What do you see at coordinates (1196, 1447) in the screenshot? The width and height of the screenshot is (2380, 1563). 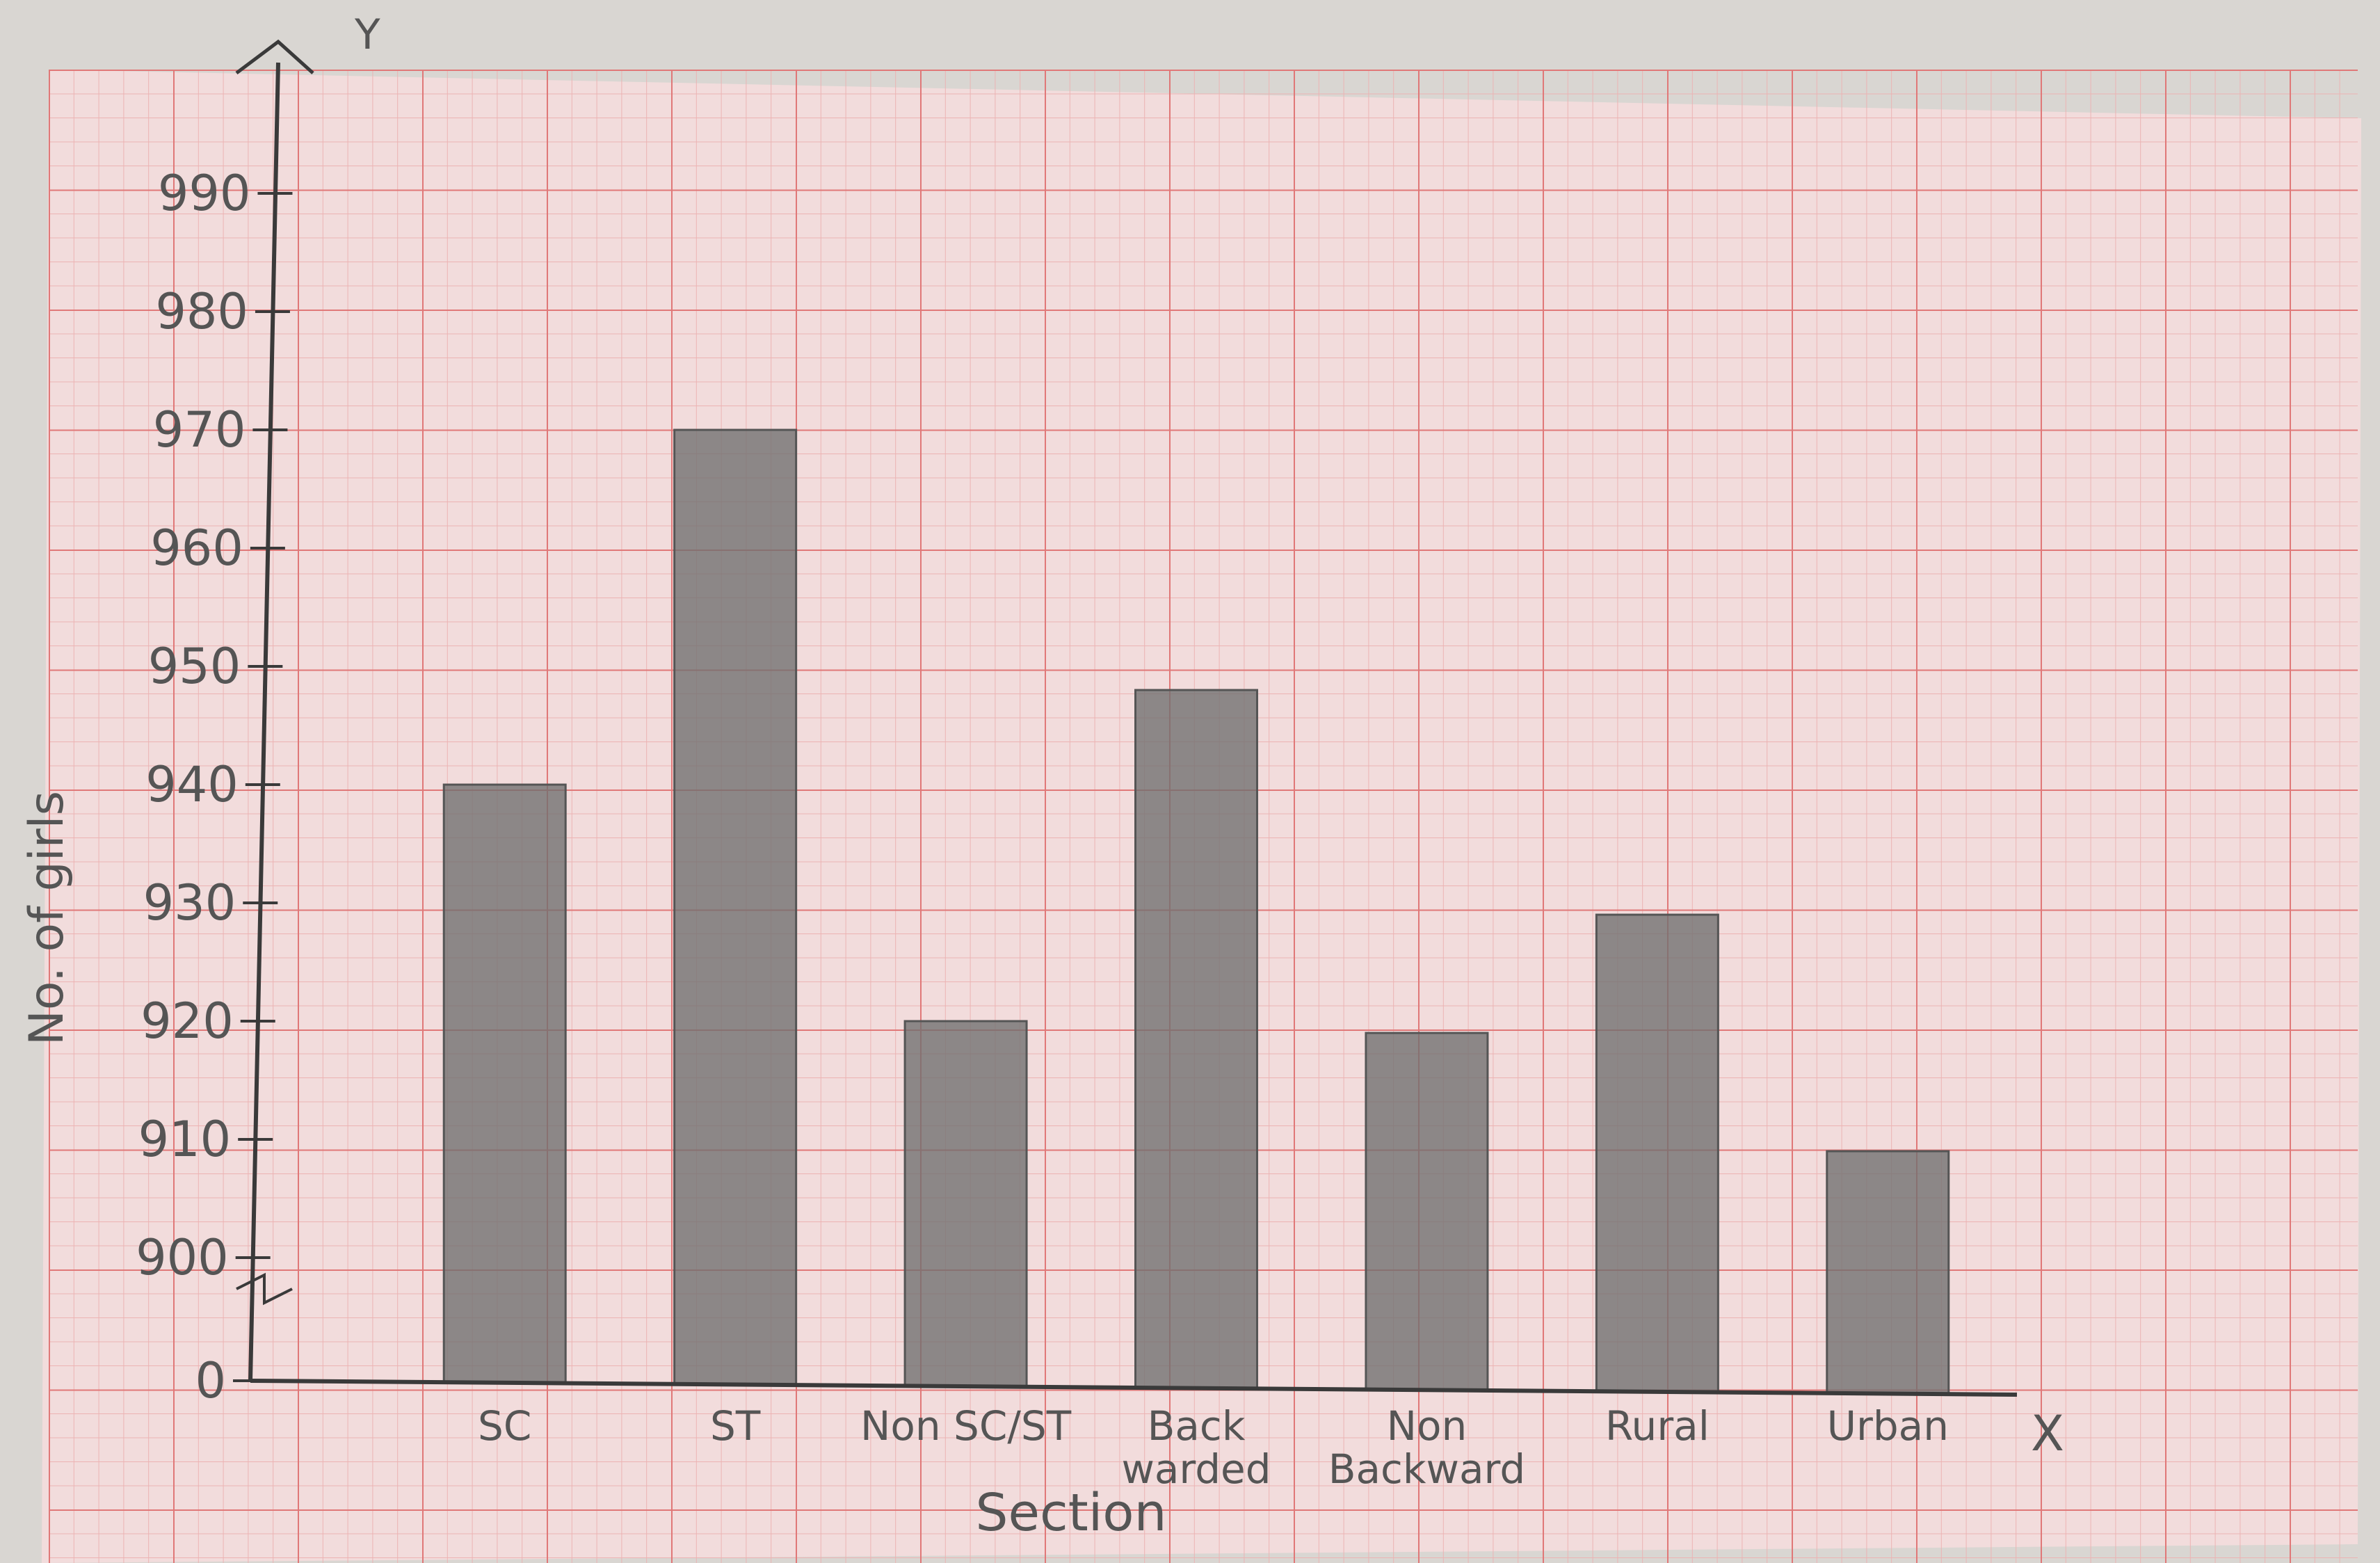 I see `x-tick-label: Back warded` at bounding box center [1196, 1447].